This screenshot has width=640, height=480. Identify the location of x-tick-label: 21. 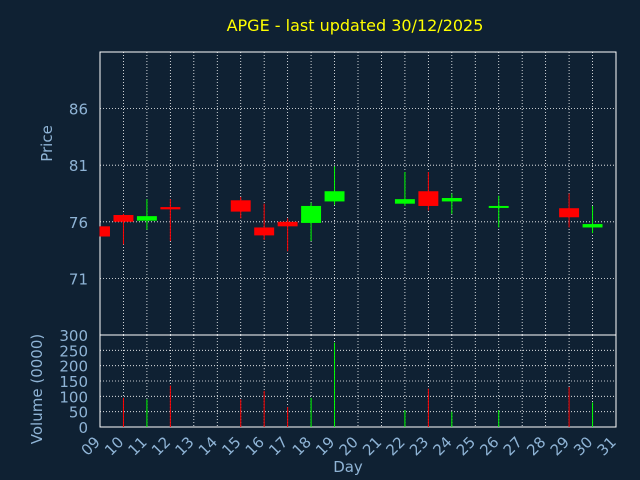
(372, 446).